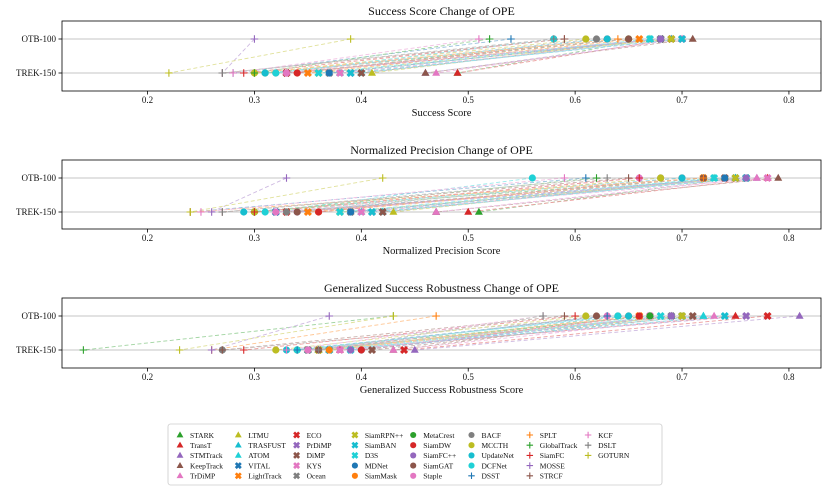 Image resolution: width=830 pixels, height=489 pixels. What do you see at coordinates (381, 445) in the screenshot?
I see `legend-label-siamban: SiamBAN` at bounding box center [381, 445].